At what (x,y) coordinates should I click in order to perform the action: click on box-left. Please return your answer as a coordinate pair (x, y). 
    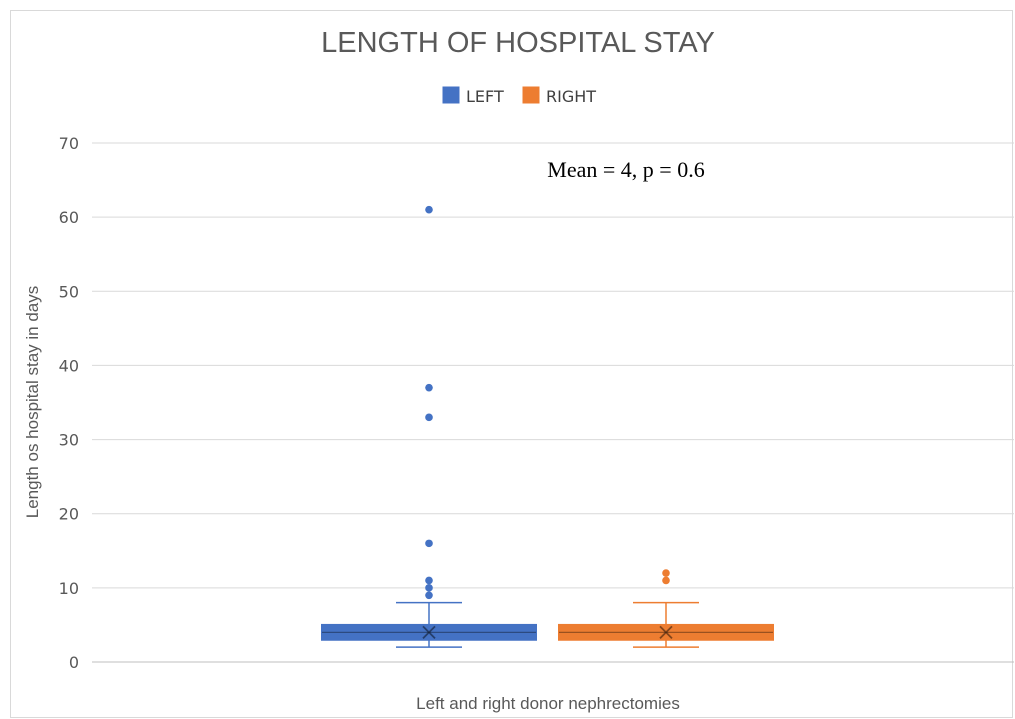
    Looking at the image, I should click on (429, 426).